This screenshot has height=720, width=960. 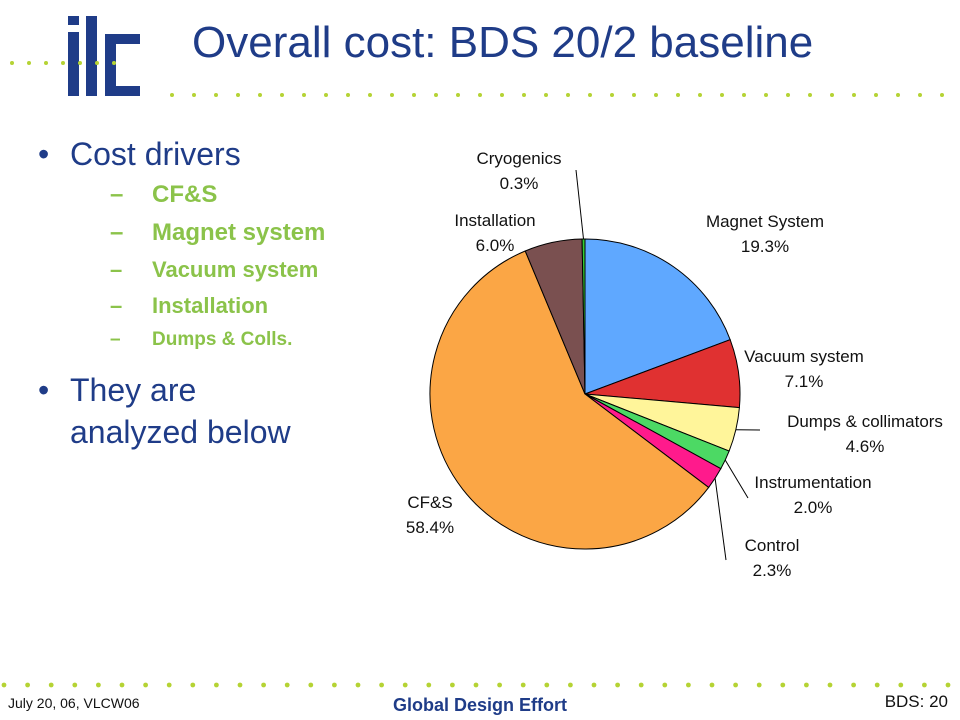 I want to click on sub-item-text: Magnet system, so click(x=239, y=232).